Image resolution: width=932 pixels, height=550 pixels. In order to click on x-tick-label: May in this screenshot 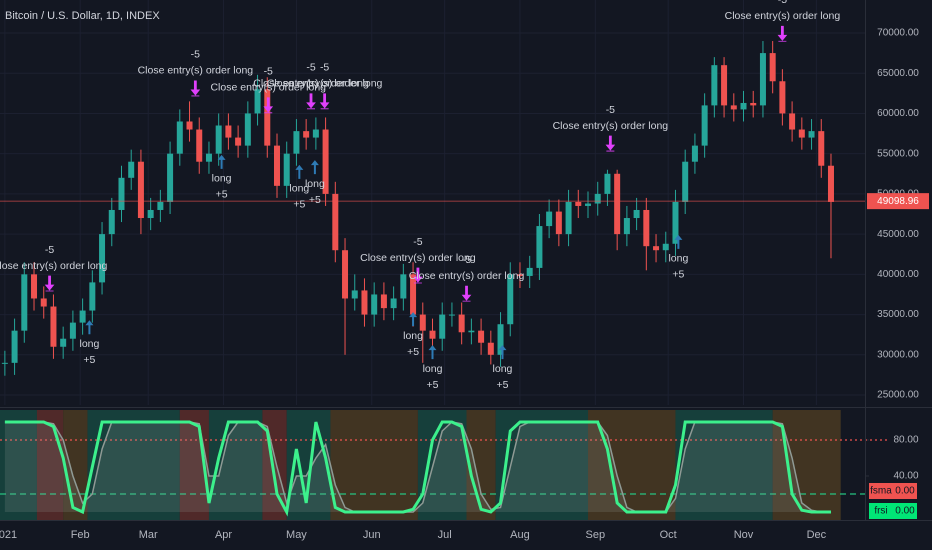, I will do `click(296, 535)`.